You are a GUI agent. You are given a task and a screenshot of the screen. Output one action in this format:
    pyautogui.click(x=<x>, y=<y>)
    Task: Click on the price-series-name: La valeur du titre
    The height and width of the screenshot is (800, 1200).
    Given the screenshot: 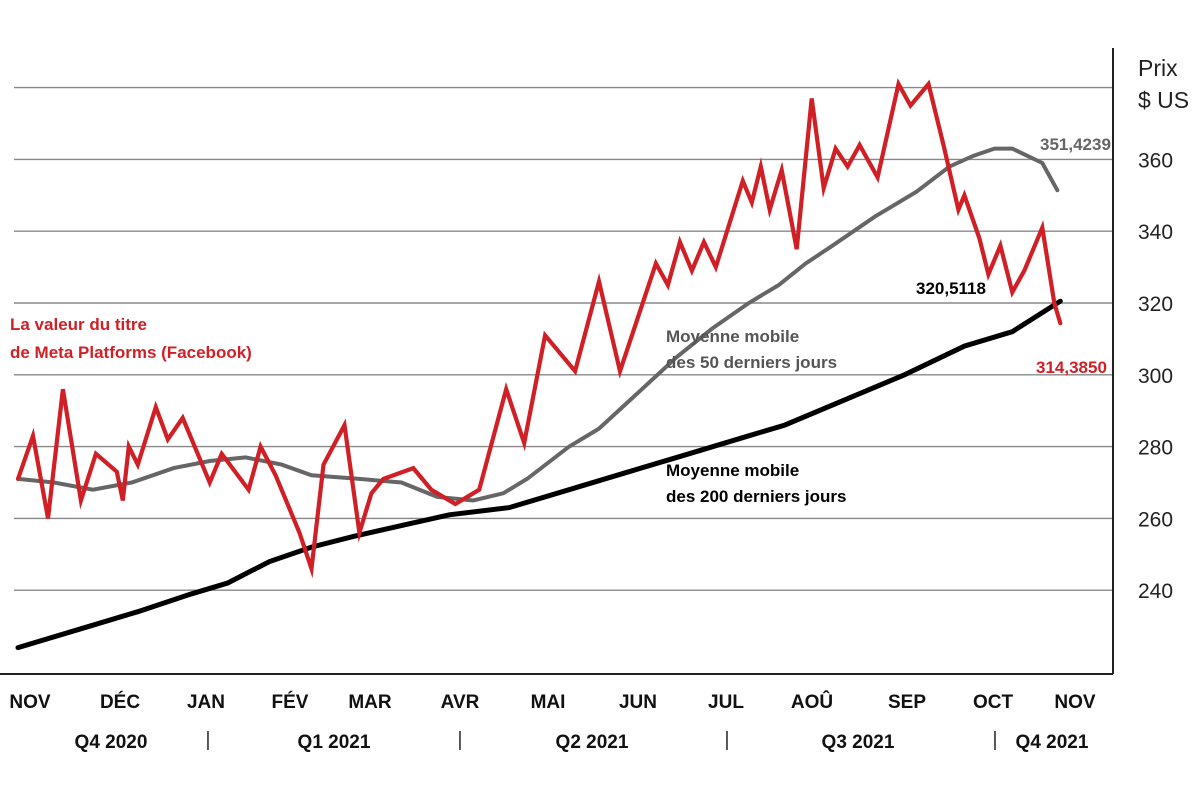 What is the action you would take?
    pyautogui.click(x=78, y=324)
    